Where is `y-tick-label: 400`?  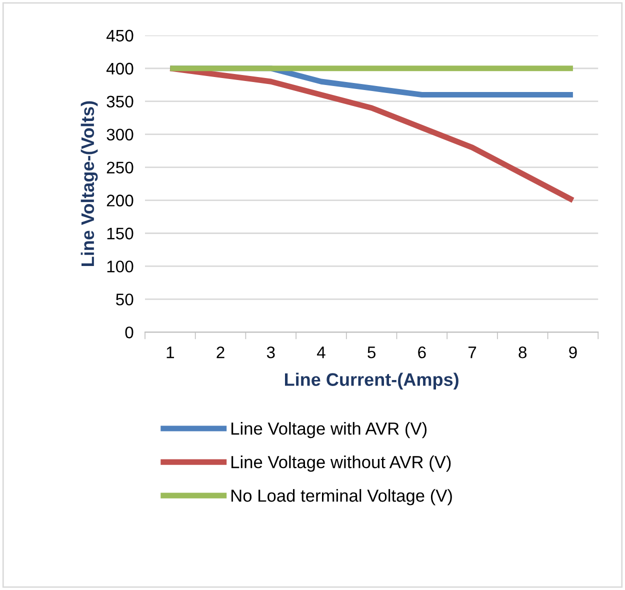
y-tick-label: 400 is located at coordinates (120, 68).